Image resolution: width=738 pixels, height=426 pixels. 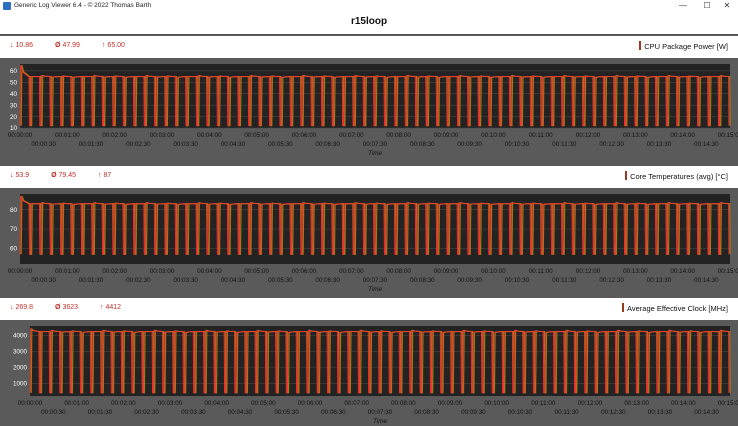 I want to click on avg-value: 79.45, so click(x=67, y=175).